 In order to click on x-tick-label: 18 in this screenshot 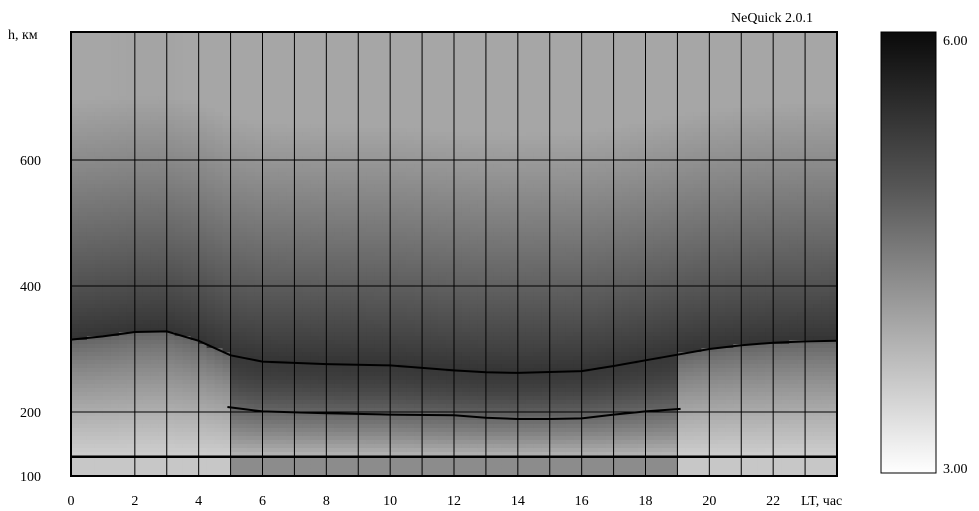, I will do `click(646, 501)`.